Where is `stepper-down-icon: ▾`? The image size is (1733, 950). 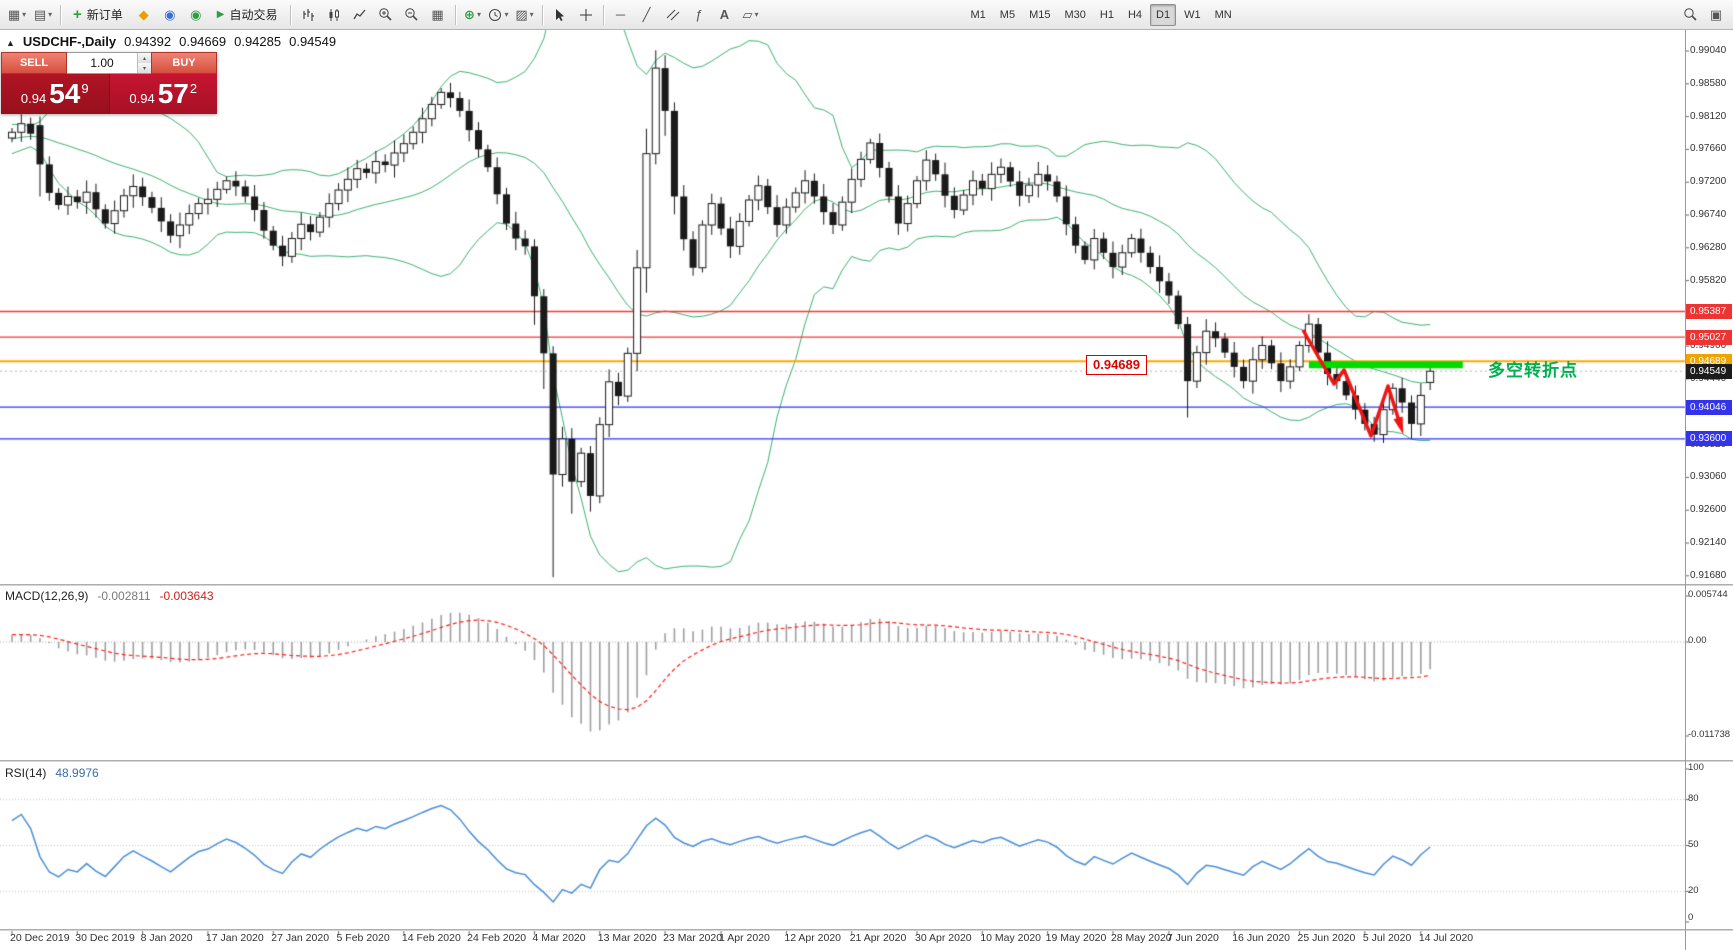 stepper-down-icon: ▾ is located at coordinates (144, 68).